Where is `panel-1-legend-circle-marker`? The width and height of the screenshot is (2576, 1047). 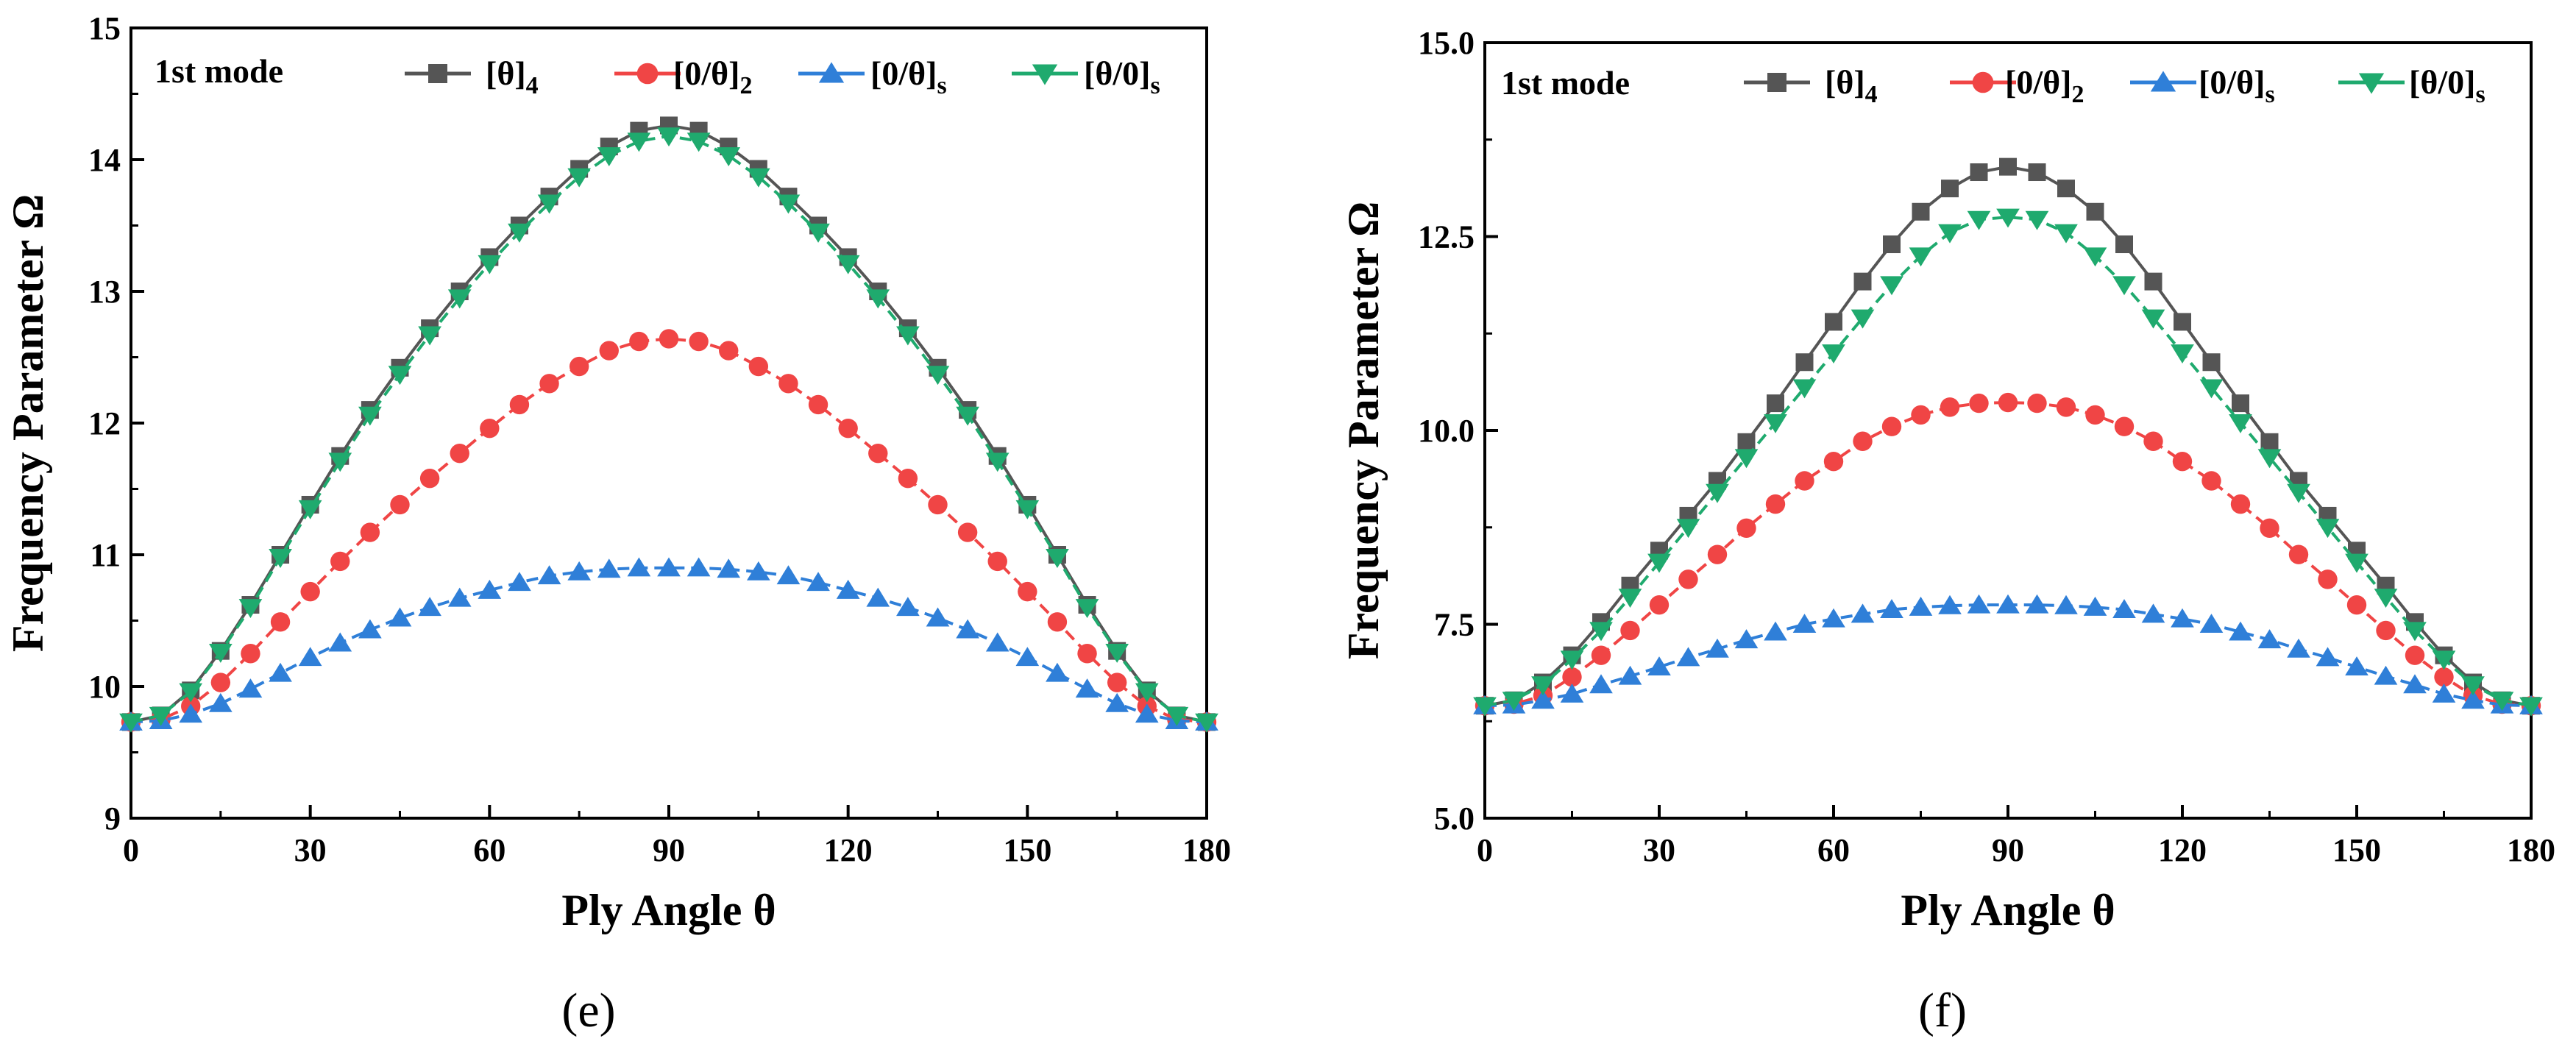 panel-1-legend-circle-marker is located at coordinates (647, 74).